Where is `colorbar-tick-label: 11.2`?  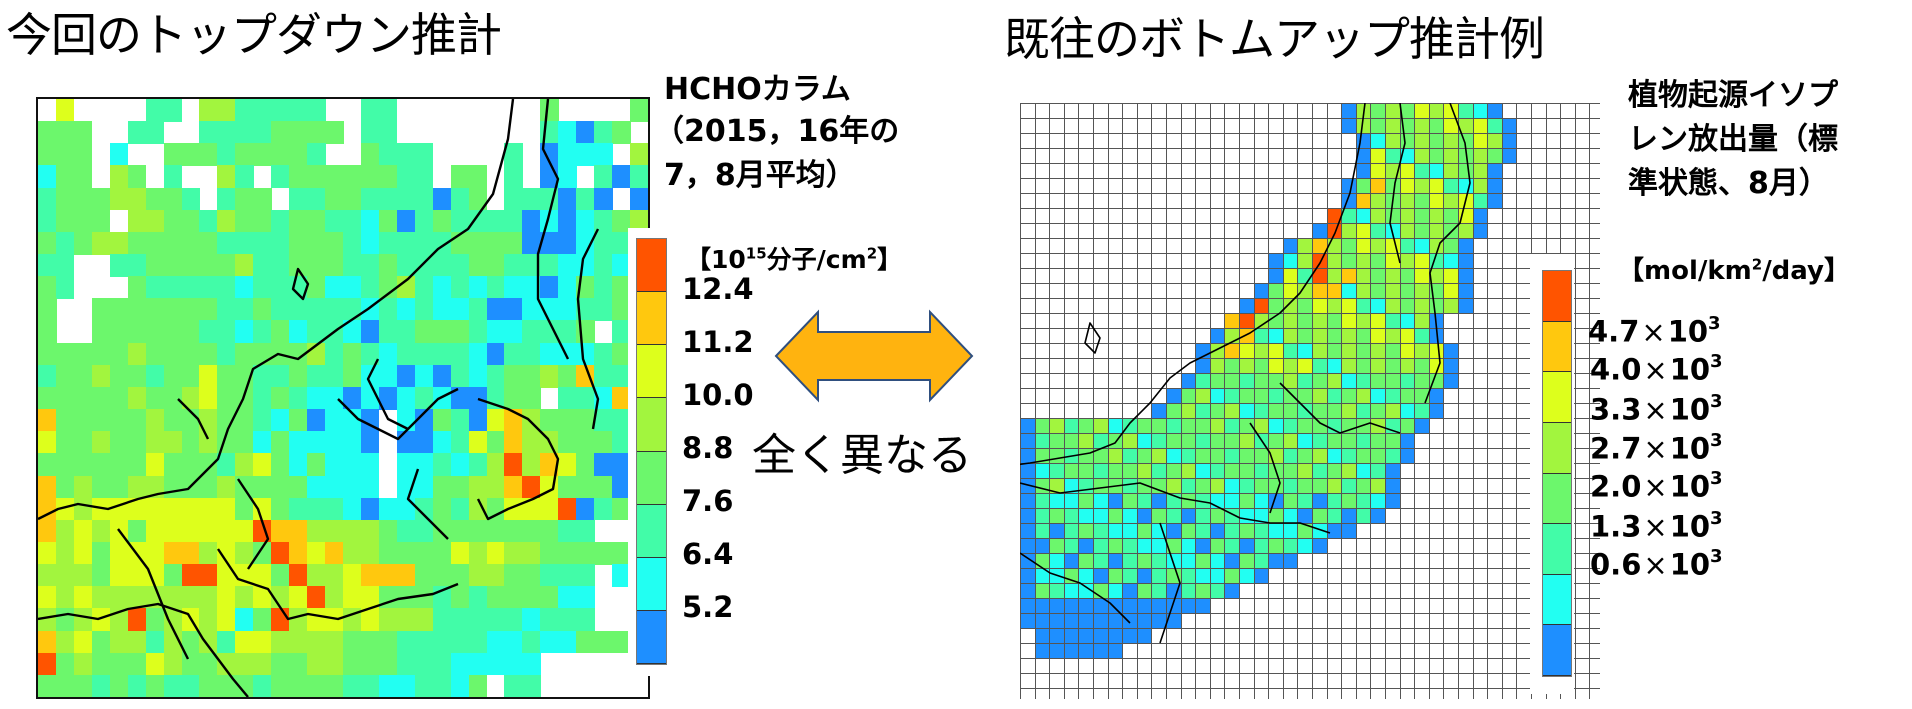
colorbar-tick-label: 11.2 is located at coordinates (718, 342).